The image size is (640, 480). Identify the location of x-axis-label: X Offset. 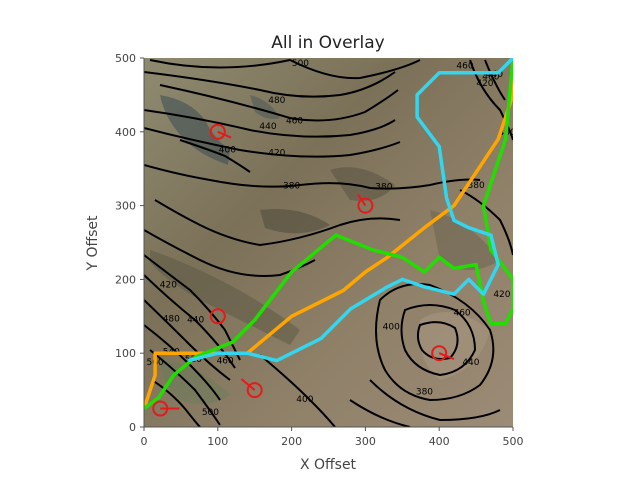
(328, 465).